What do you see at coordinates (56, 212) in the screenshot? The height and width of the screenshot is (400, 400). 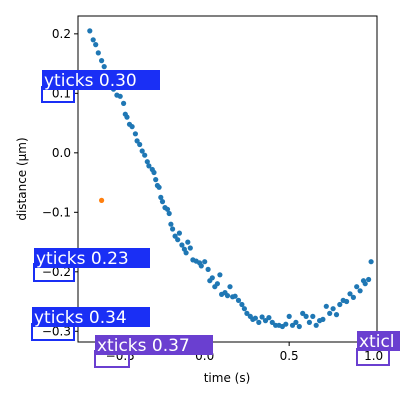 I see `y-tick-label: −0.1` at bounding box center [56, 212].